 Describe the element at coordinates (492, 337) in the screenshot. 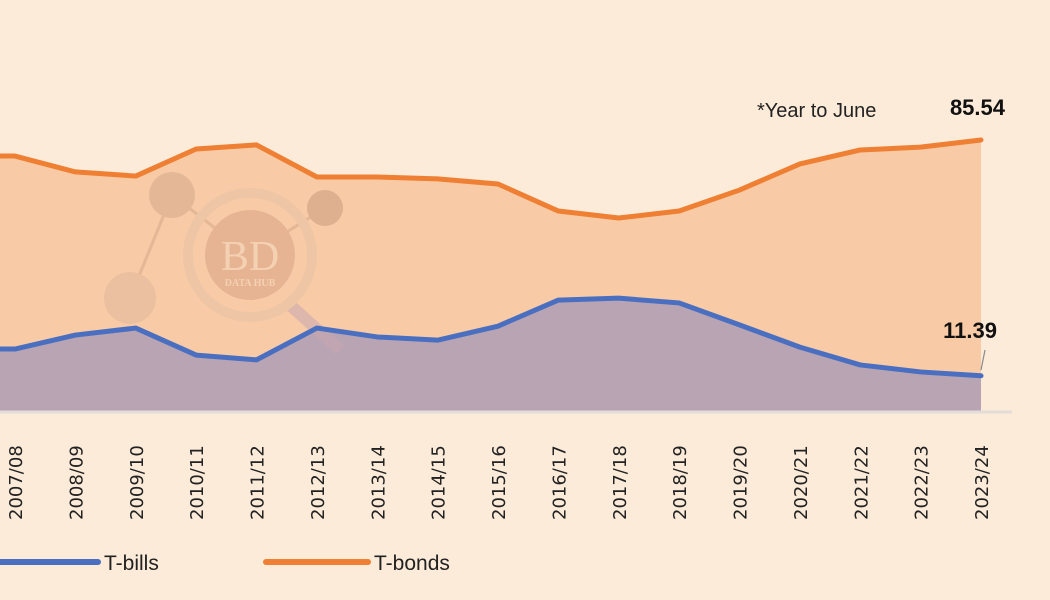

I see `line-t-bills` at that location.